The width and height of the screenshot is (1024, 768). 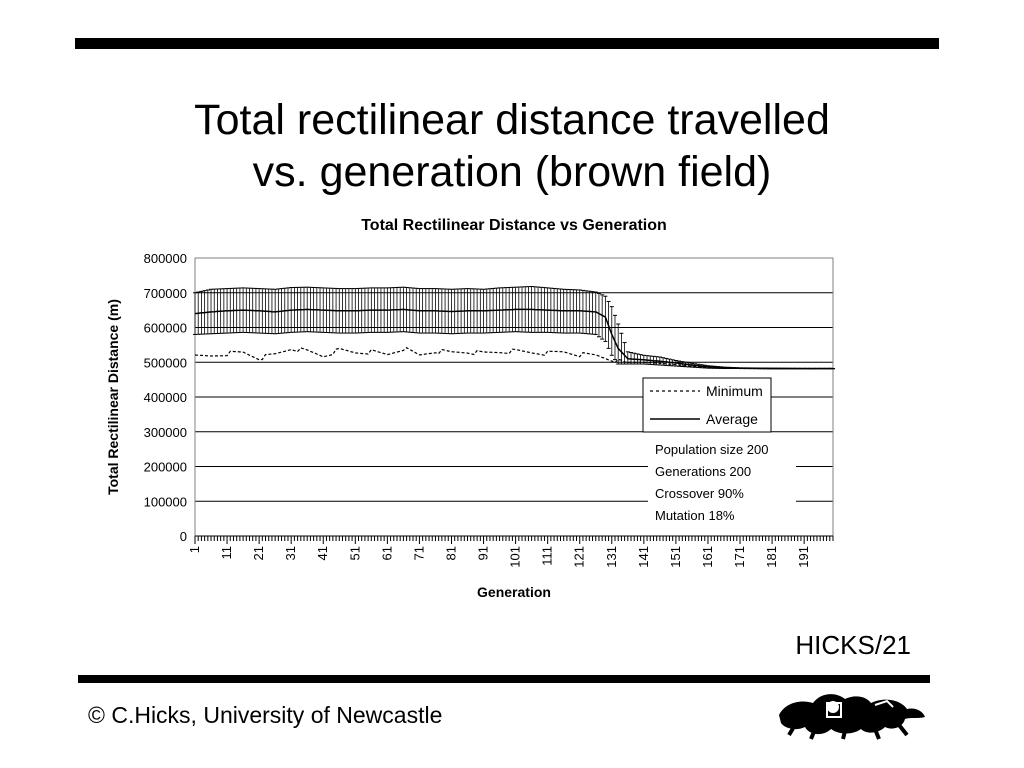 What do you see at coordinates (771, 557) in the screenshot?
I see `x-tick-label: 181` at bounding box center [771, 557].